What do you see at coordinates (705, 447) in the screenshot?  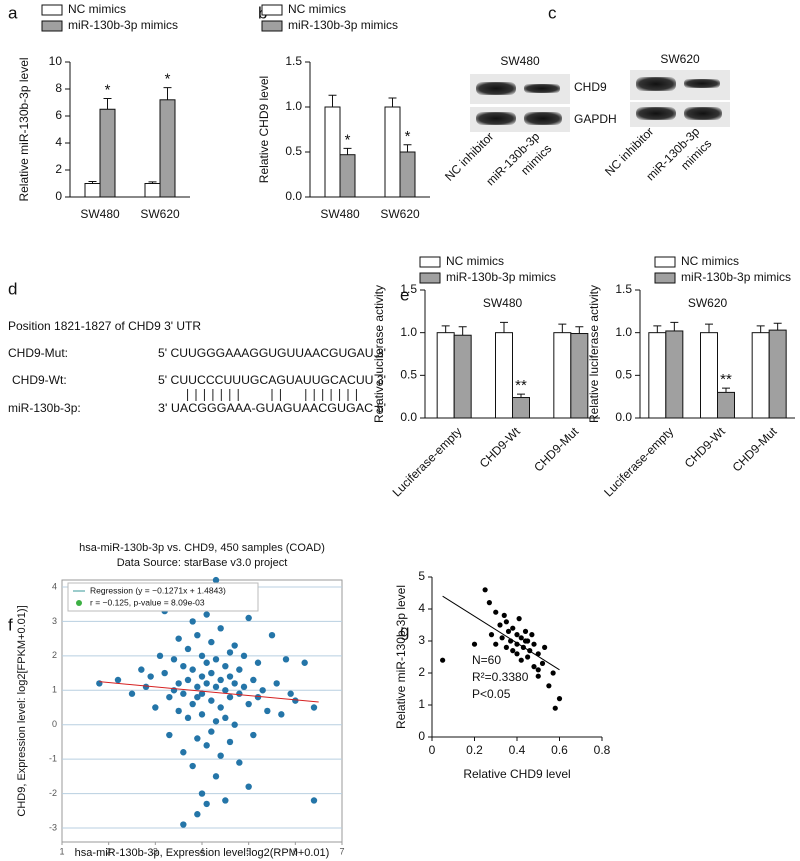 I see `x-tick-label: CHD9-Wt` at bounding box center [705, 447].